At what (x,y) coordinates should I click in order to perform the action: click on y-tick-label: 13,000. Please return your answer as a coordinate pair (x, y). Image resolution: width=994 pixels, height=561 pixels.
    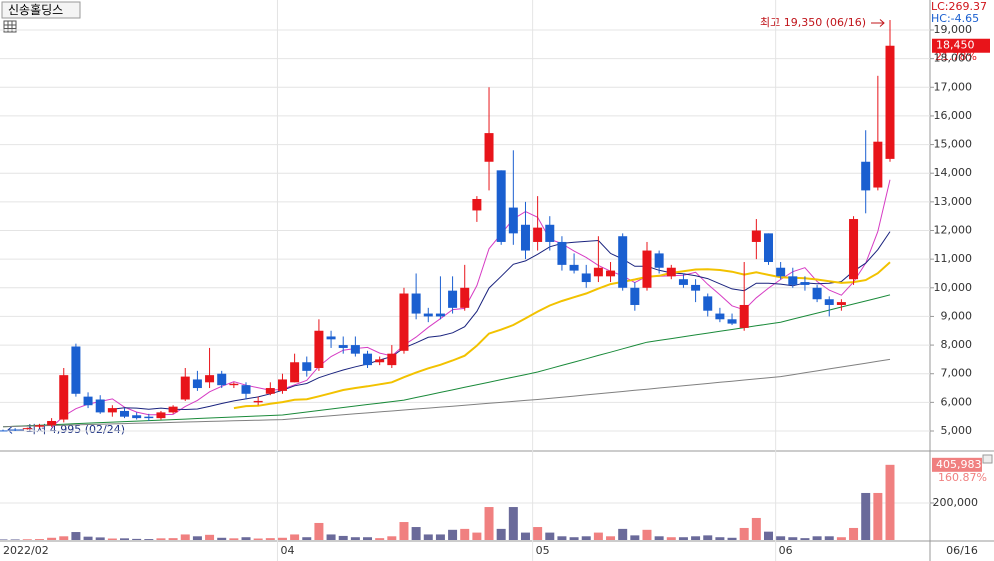
    Looking at the image, I should click on (953, 201).